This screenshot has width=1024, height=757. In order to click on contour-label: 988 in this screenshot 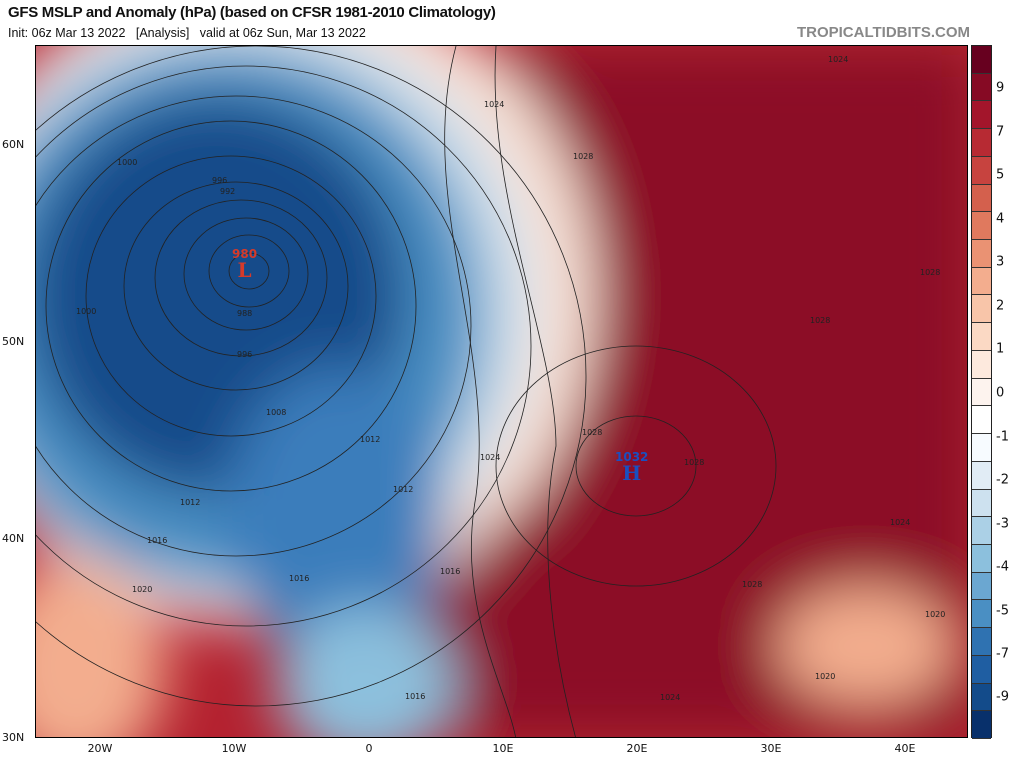, I will do `click(245, 313)`.